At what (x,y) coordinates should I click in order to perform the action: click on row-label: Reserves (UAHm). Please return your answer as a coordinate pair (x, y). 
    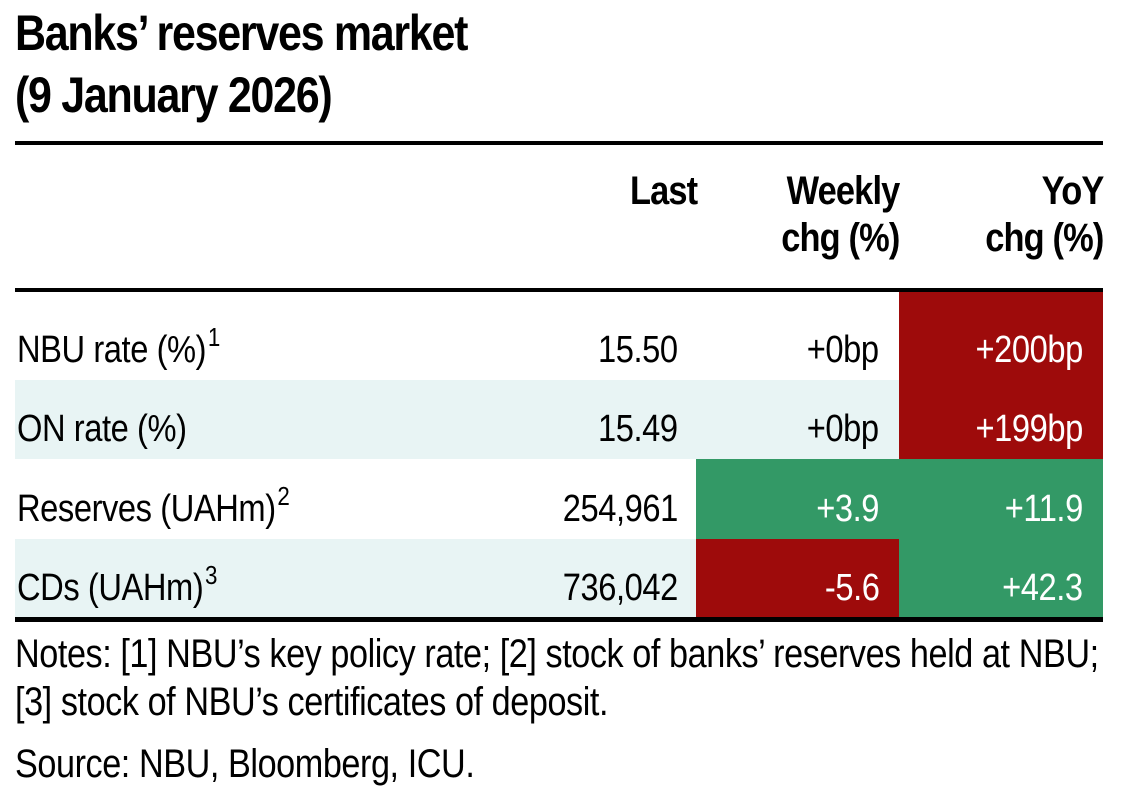
    Looking at the image, I should click on (146, 509).